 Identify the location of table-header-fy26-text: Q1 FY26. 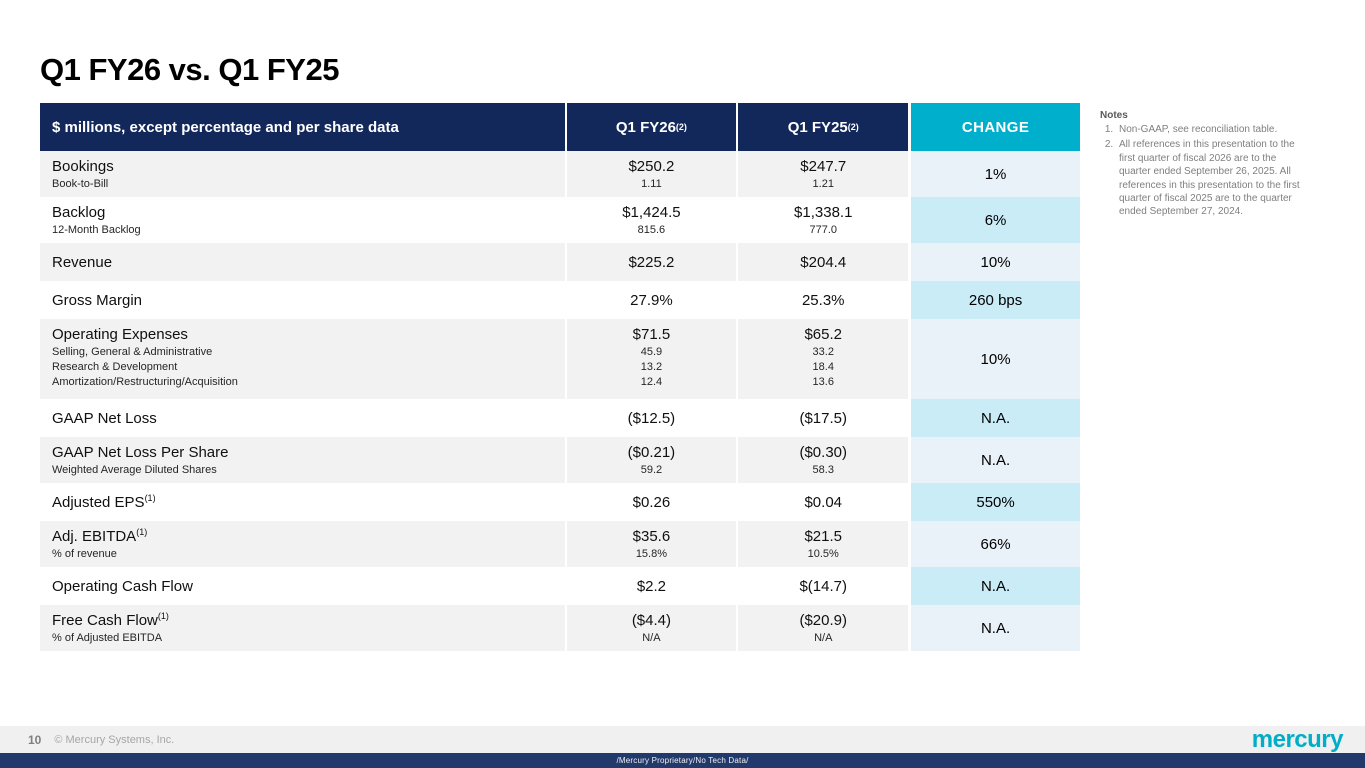
(645, 127).